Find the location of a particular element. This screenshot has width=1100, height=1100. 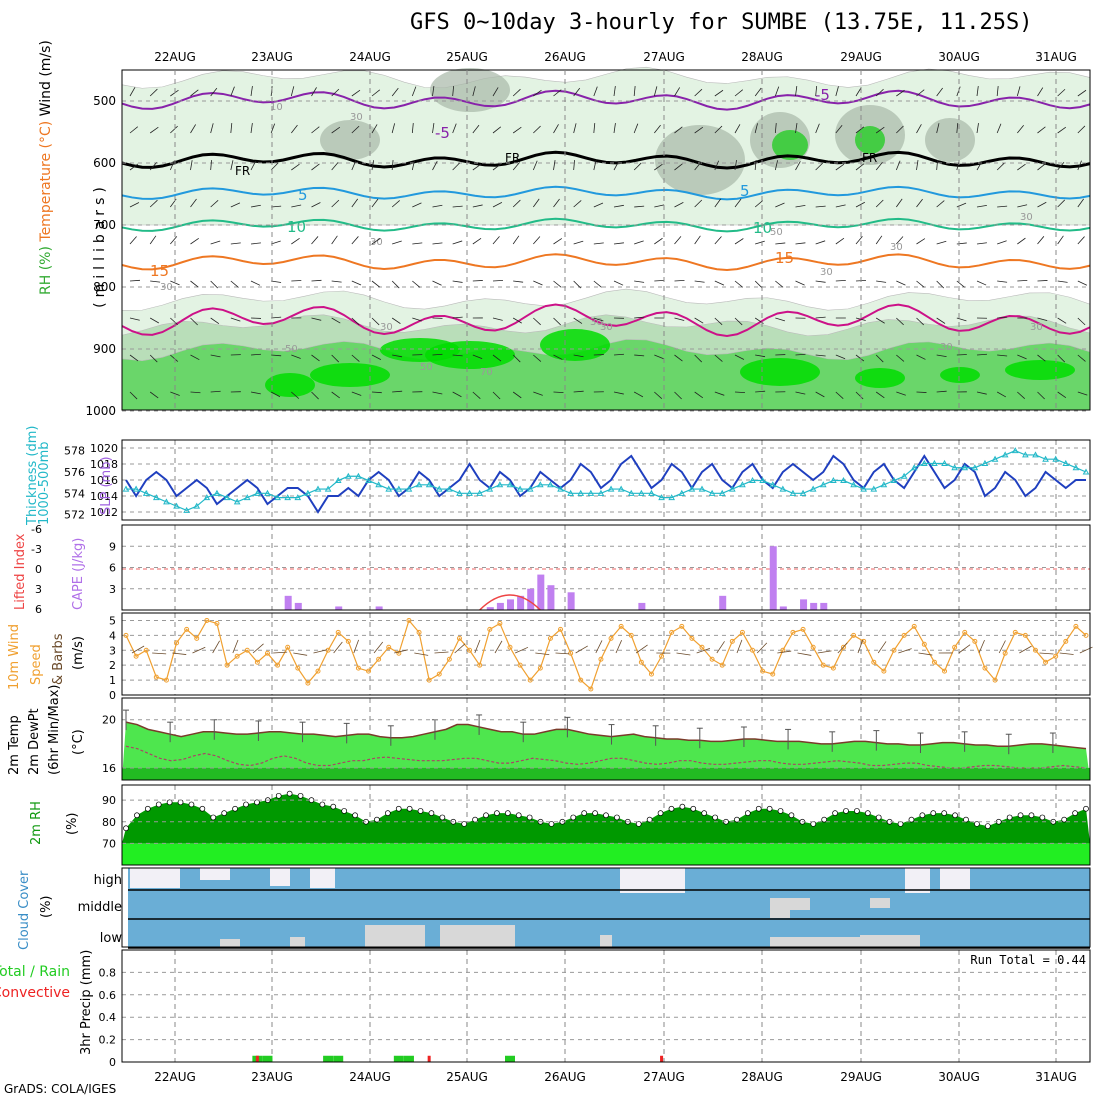

temp-base-band is located at coordinates (606, 773).